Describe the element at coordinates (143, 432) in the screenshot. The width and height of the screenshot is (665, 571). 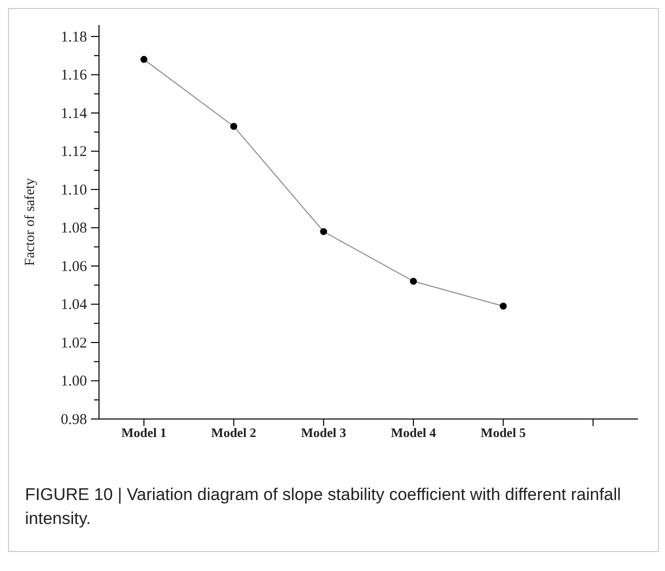
I see `x-tick-label: Model 1` at that location.